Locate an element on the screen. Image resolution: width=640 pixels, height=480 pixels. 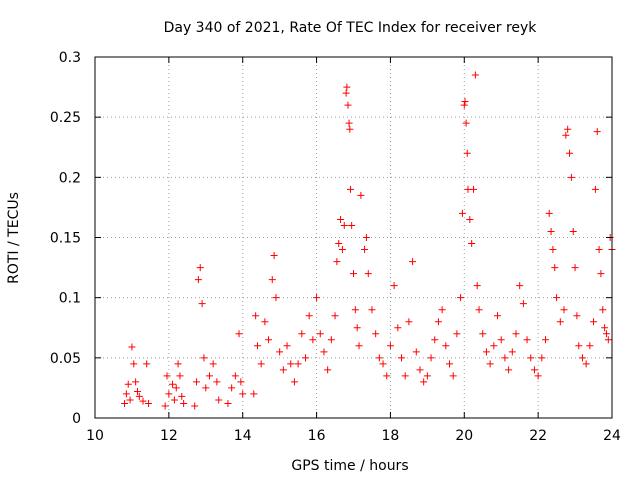
x-tick-label: 20 is located at coordinates (464, 436).